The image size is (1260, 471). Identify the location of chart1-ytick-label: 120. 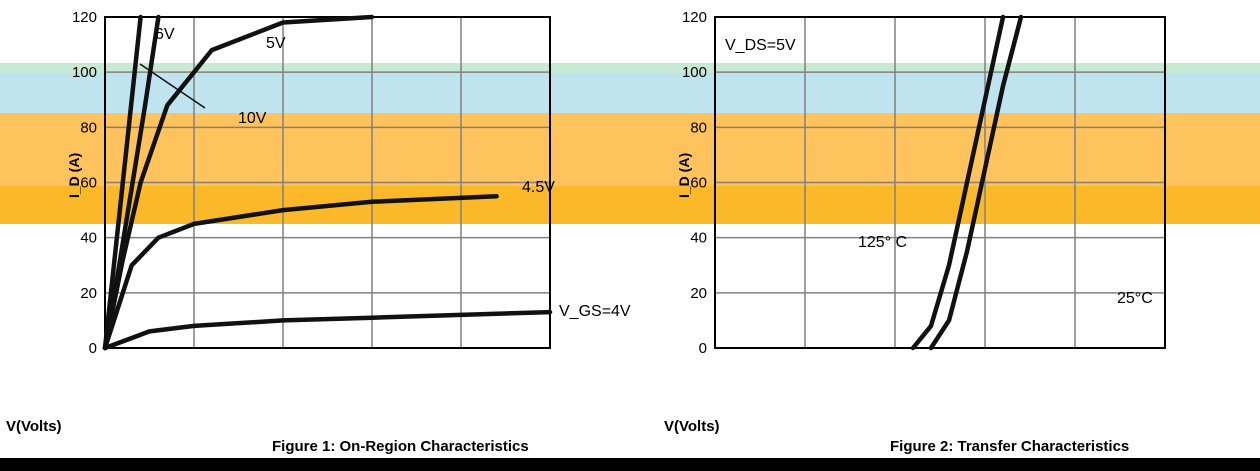
(84, 17).